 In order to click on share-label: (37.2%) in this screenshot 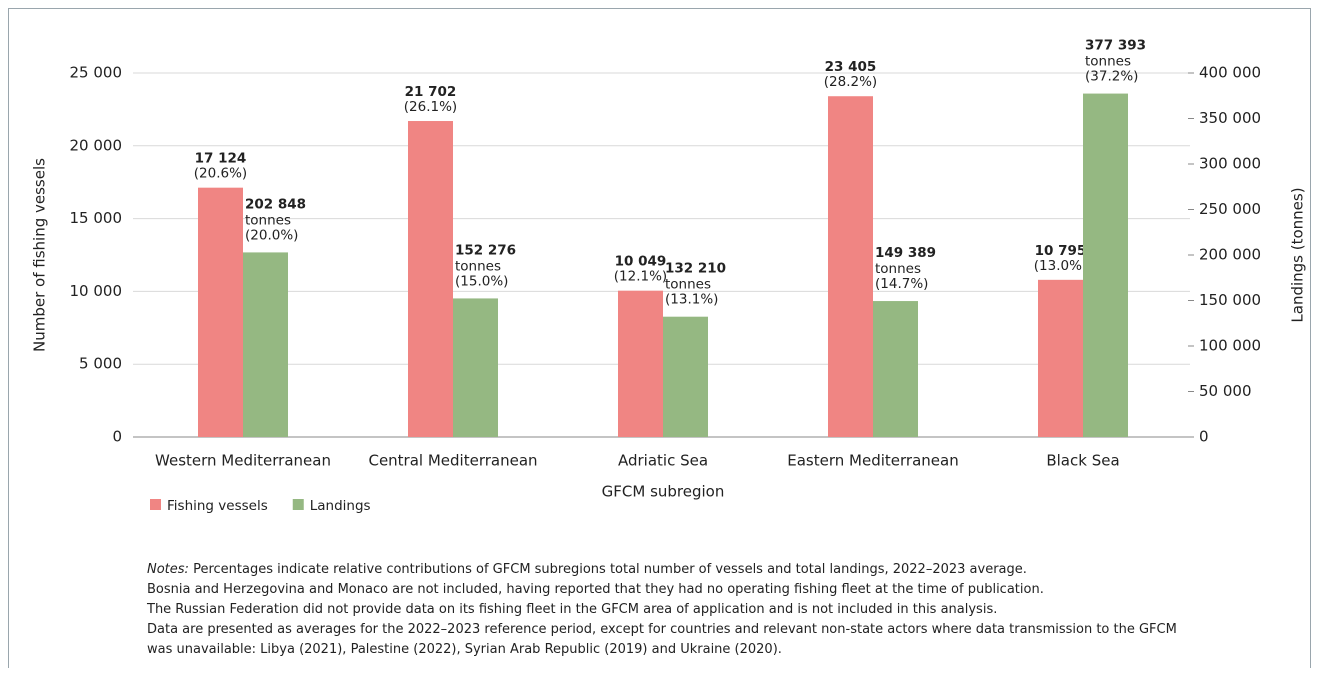, I will do `click(1111, 77)`.